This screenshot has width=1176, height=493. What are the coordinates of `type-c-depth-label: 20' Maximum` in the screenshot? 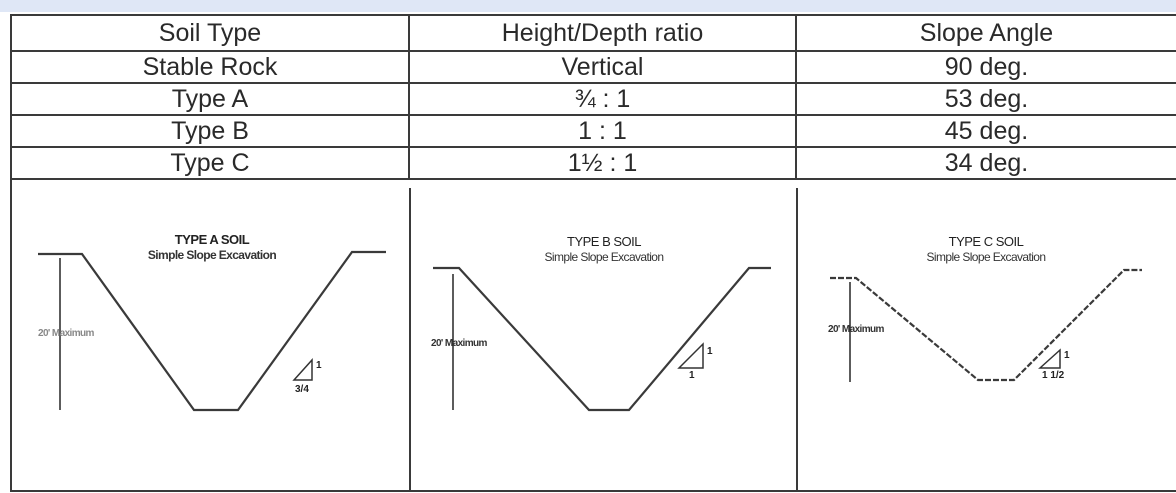 It's located at (856, 329).